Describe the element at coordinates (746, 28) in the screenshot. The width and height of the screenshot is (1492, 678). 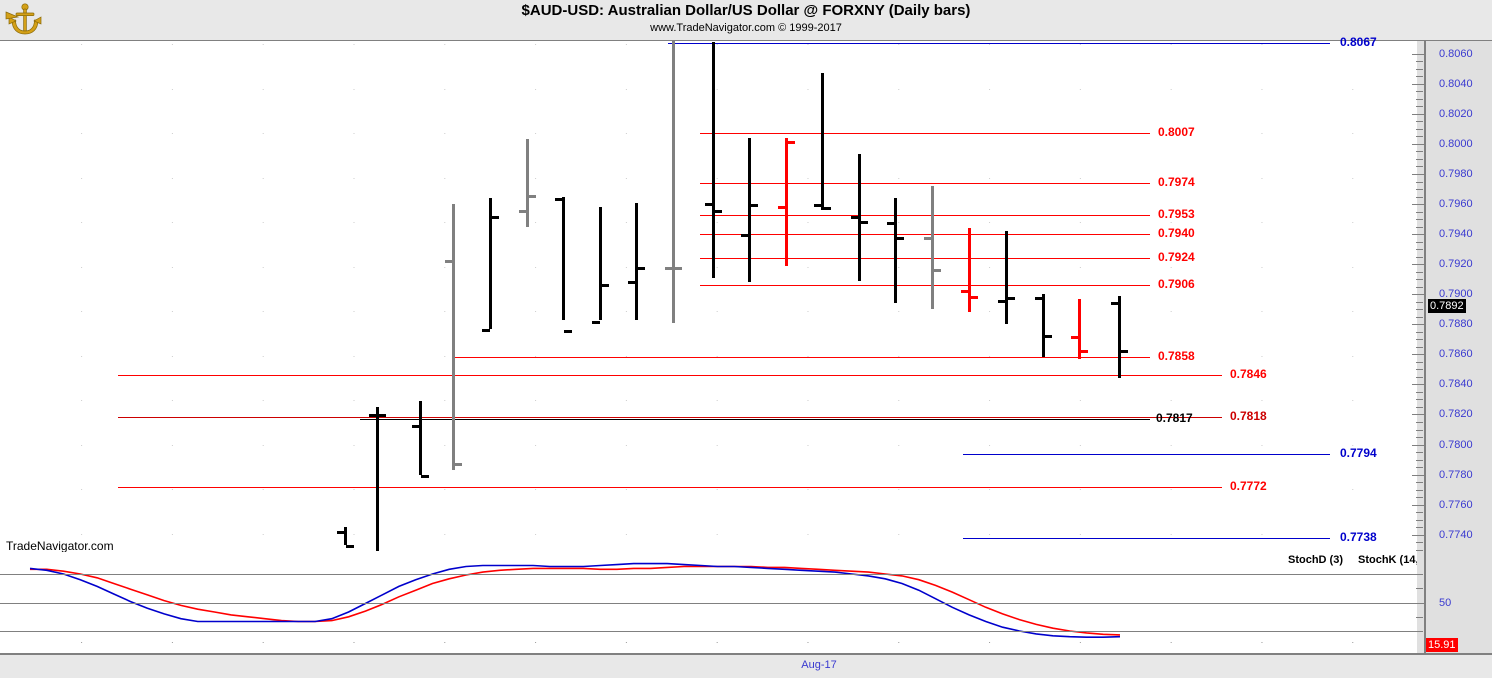
I see `page-subtitle: www.TradeNavigator.com © 1999-2017` at that location.